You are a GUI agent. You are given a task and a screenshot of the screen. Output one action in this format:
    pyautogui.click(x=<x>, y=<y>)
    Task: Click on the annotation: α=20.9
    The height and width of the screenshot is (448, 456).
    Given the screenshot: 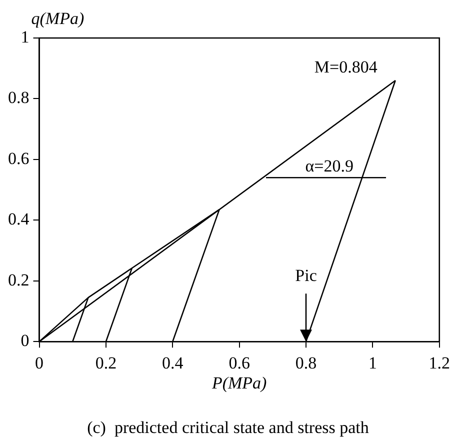 What is the action you would take?
    pyautogui.click(x=329, y=166)
    